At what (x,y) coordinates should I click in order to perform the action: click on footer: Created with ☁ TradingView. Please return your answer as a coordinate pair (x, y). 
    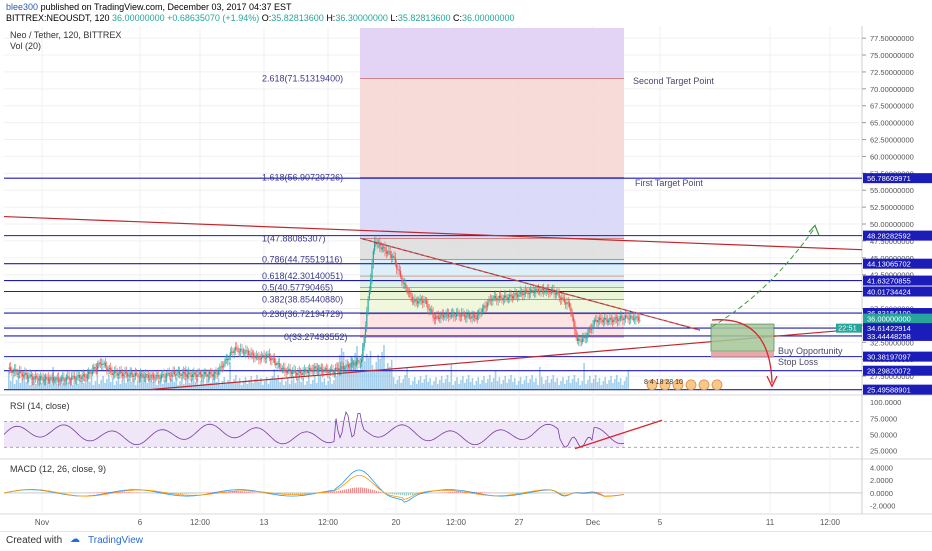
    Looking at the image, I should click on (466, 541).